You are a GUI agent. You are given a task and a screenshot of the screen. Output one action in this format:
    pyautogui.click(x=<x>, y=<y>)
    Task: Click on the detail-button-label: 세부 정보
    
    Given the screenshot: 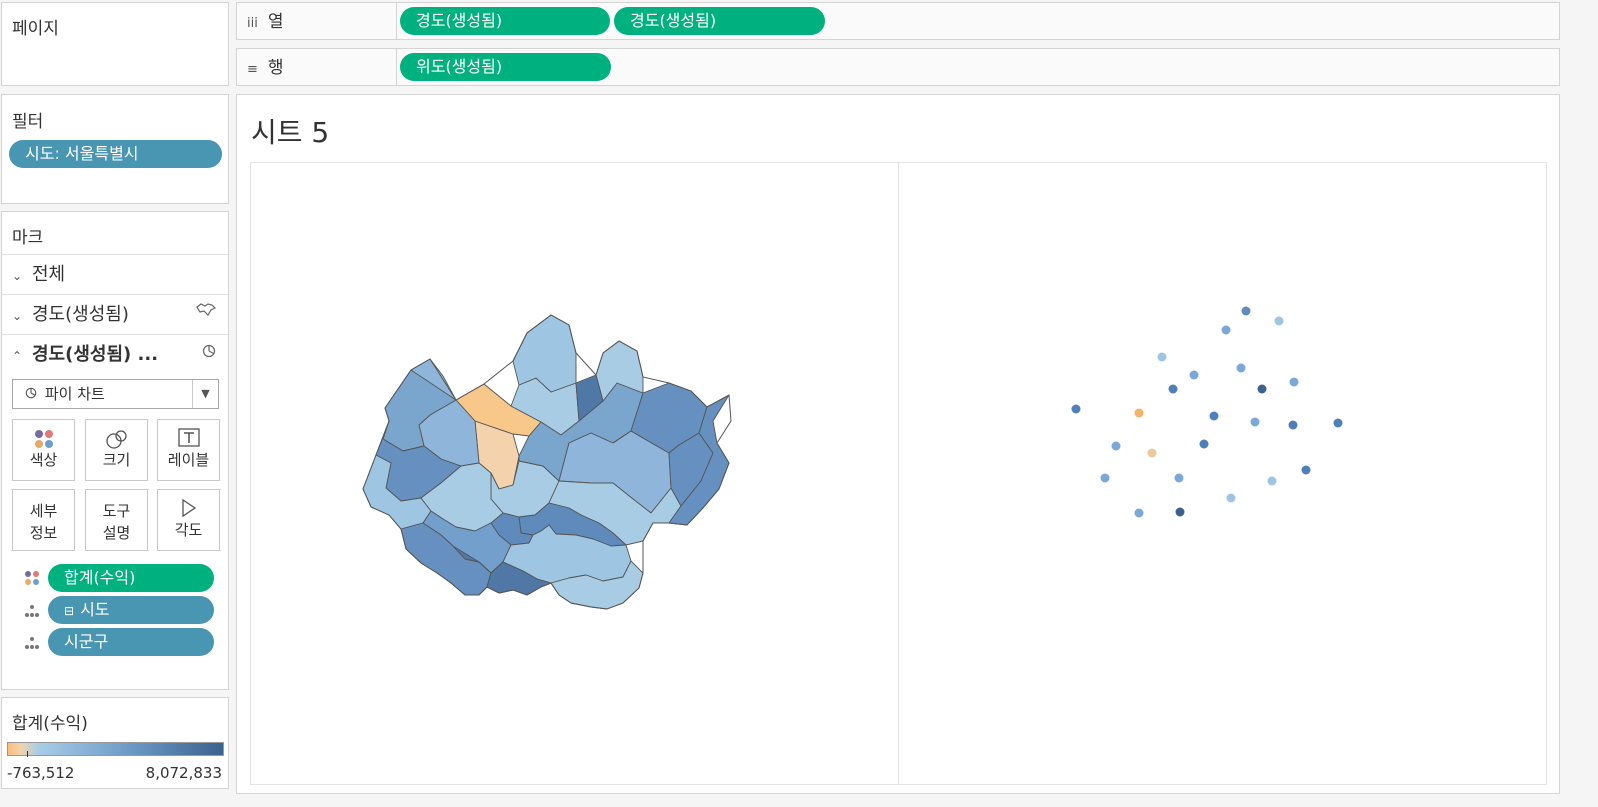 What is the action you would take?
    pyautogui.click(x=43, y=522)
    